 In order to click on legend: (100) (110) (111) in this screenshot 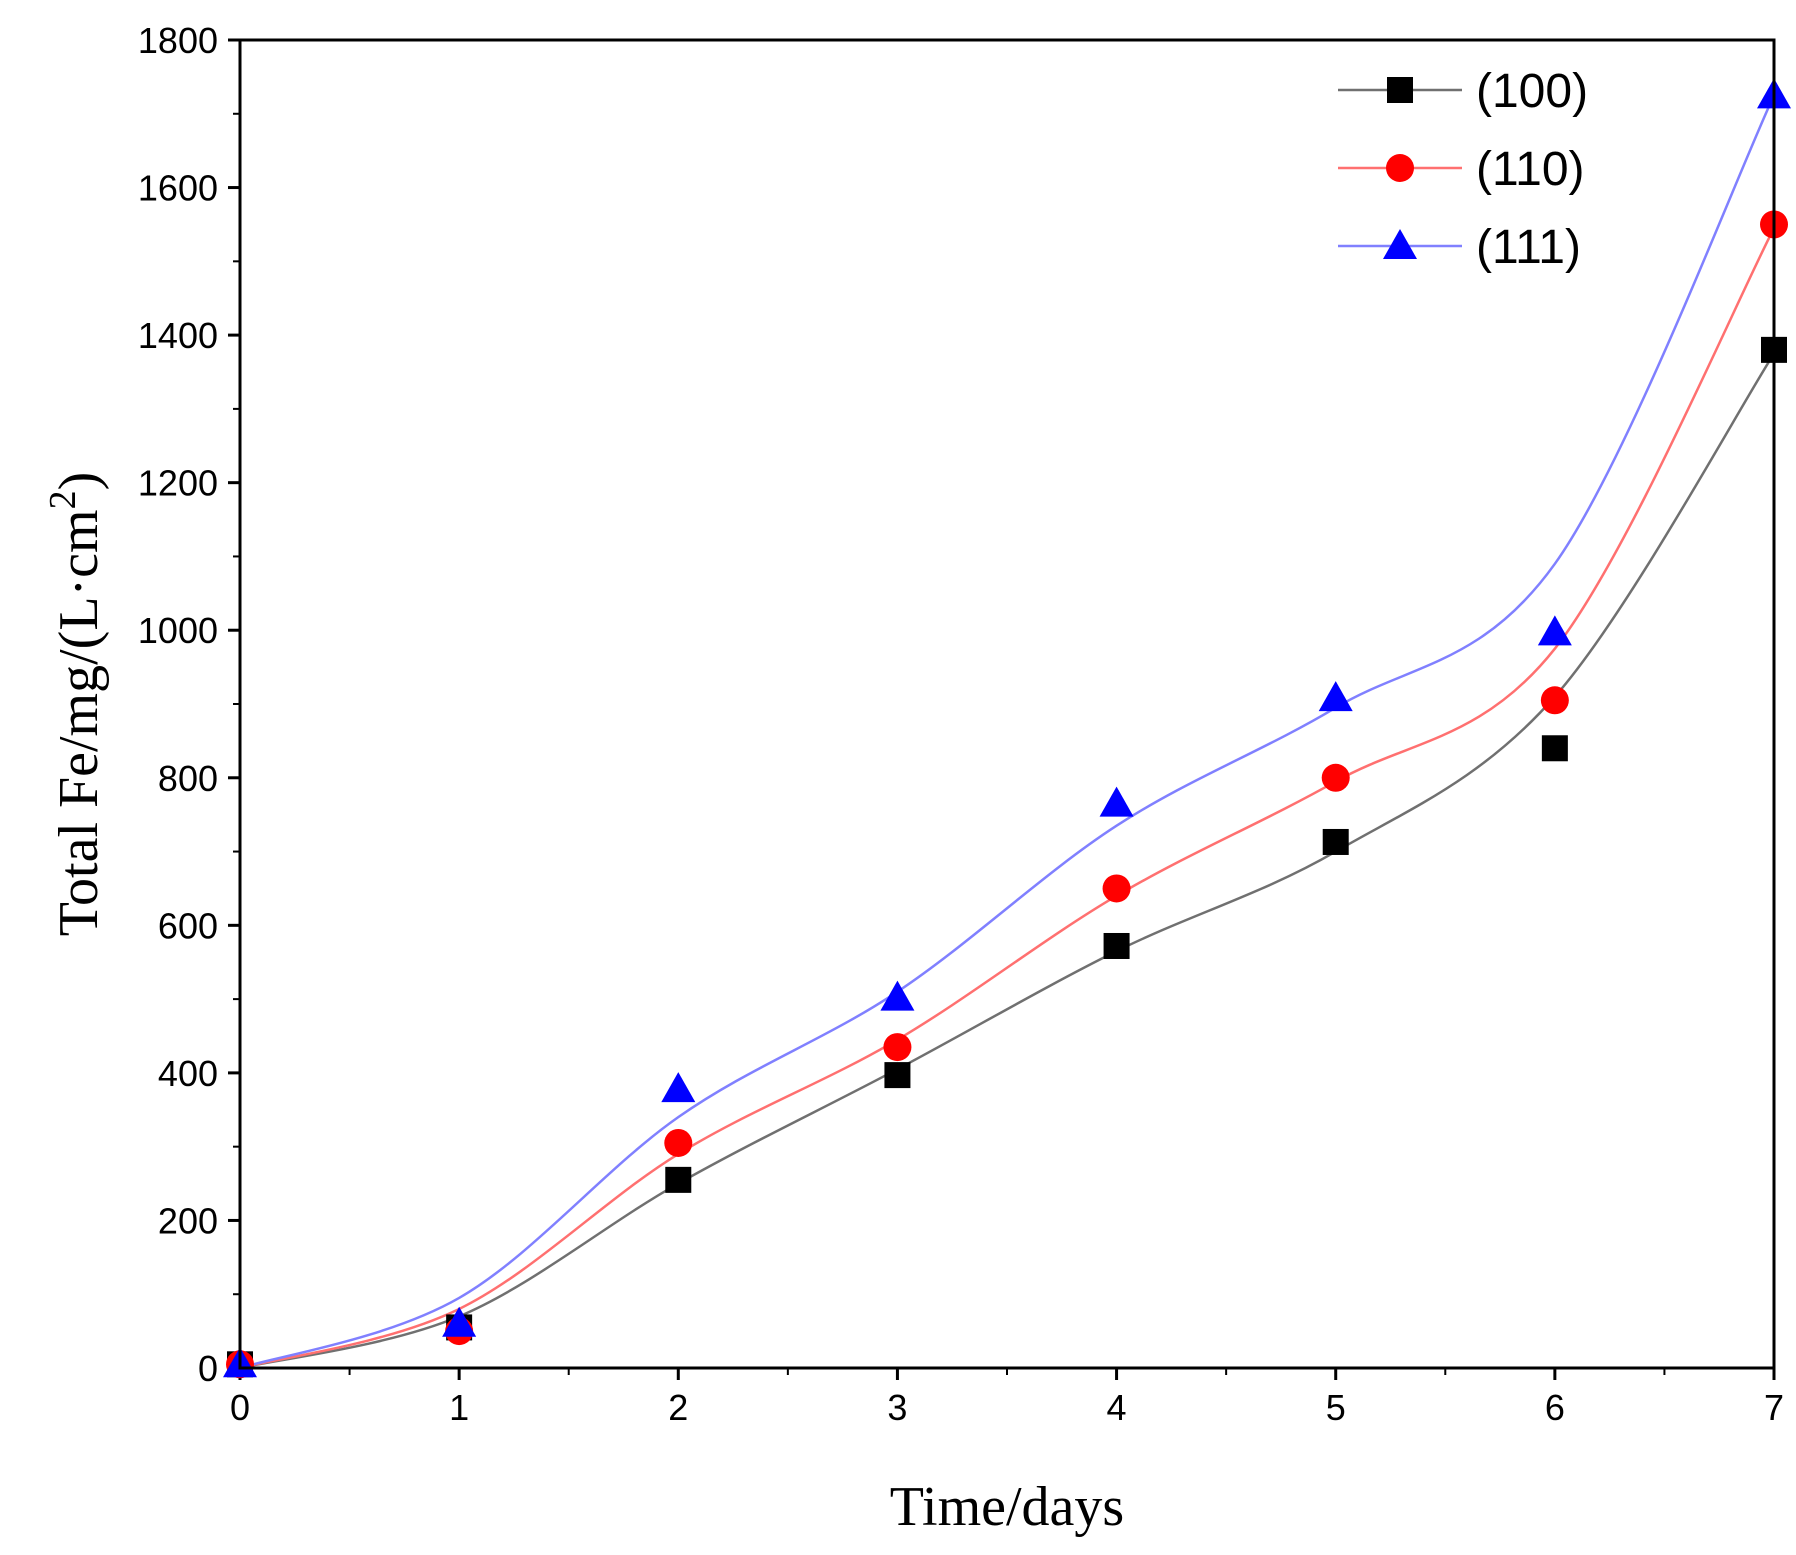, I will do `click(1463, 169)`.